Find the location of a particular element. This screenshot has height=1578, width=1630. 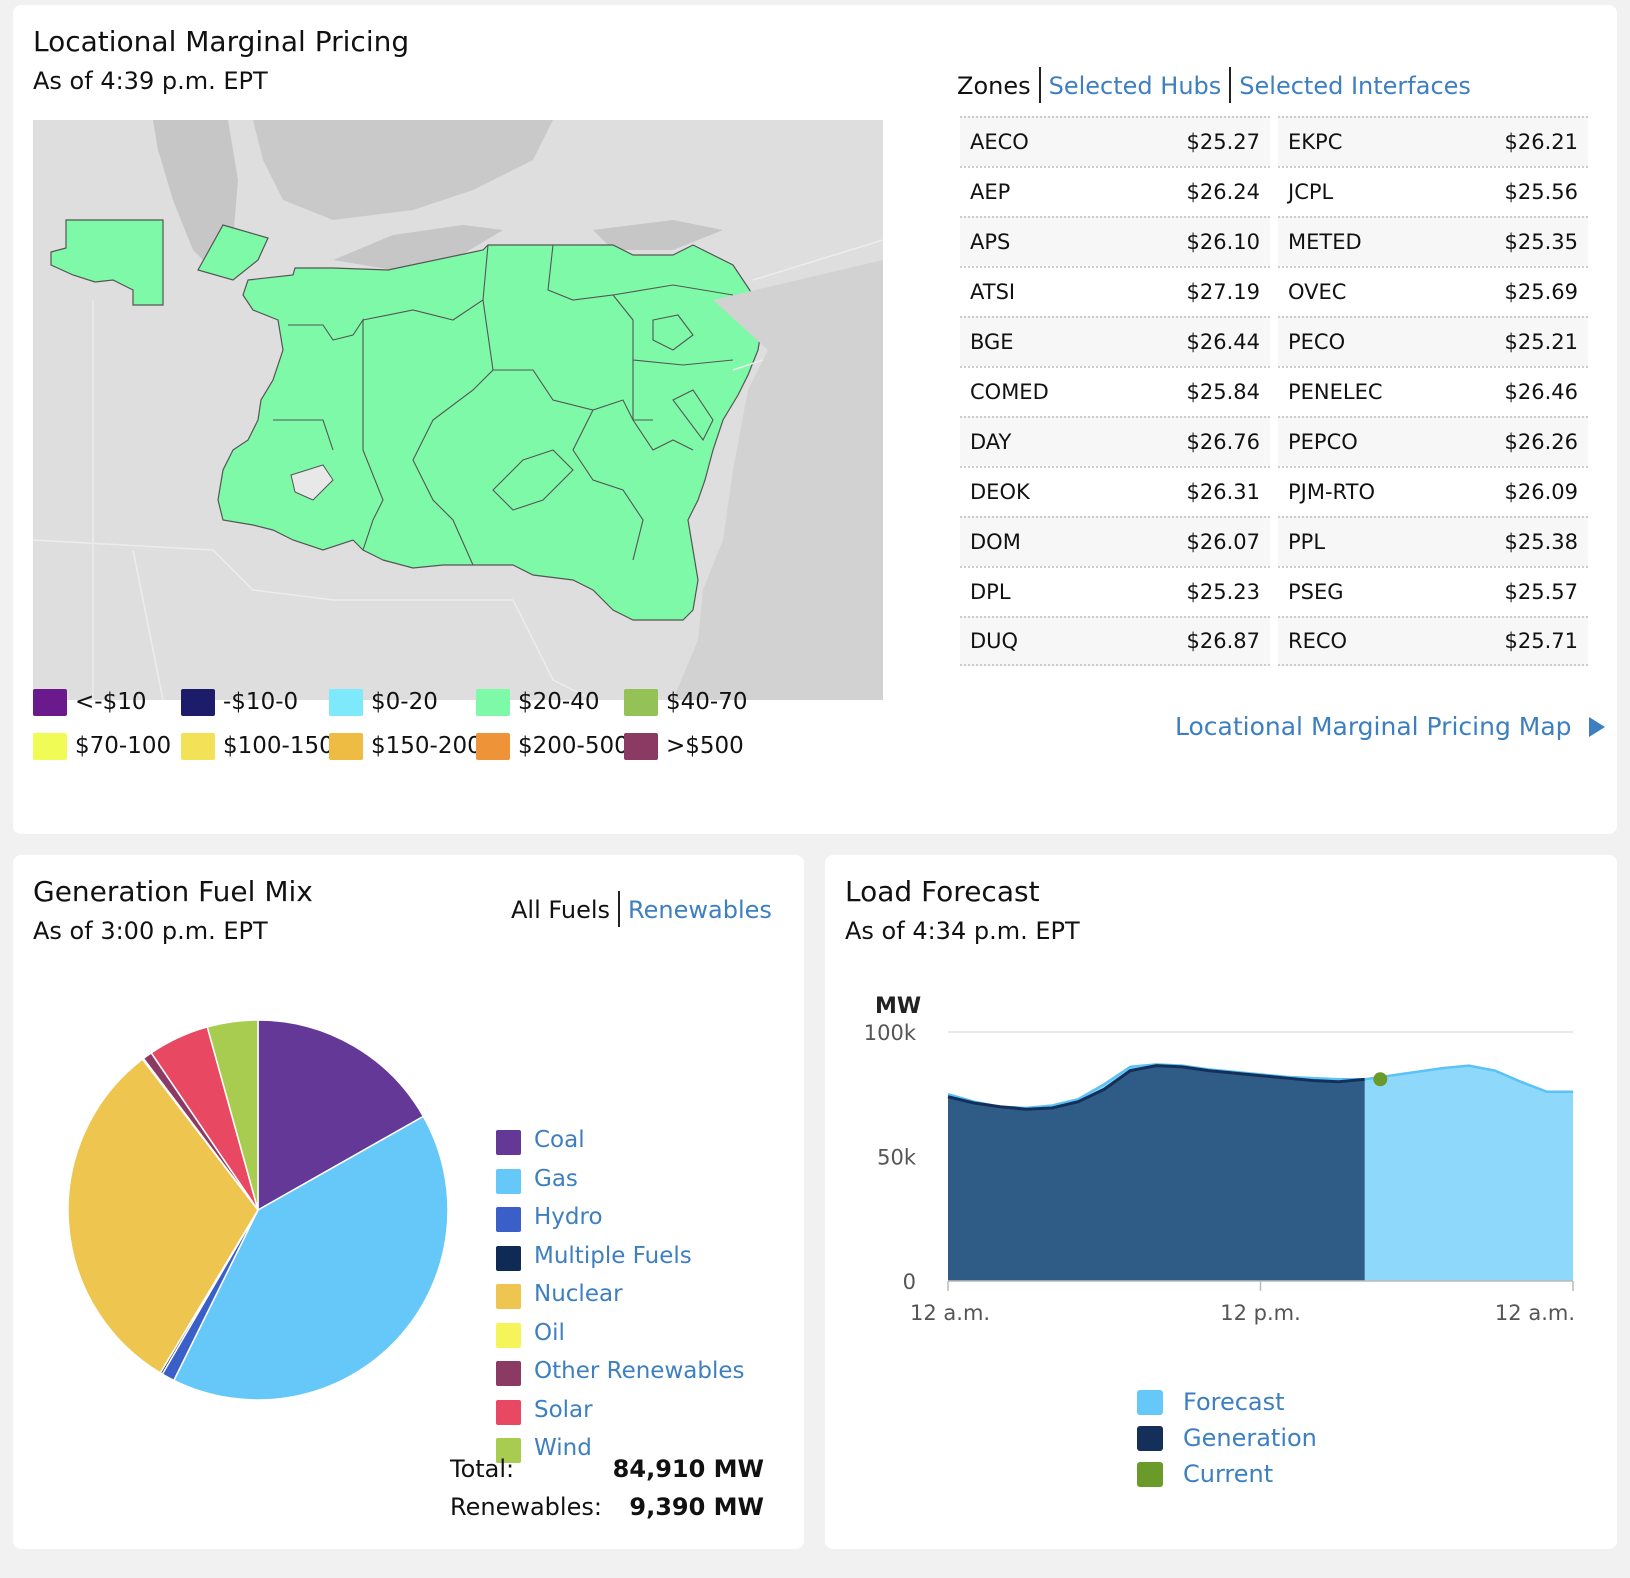

current-point is located at coordinates (1380, 1079).